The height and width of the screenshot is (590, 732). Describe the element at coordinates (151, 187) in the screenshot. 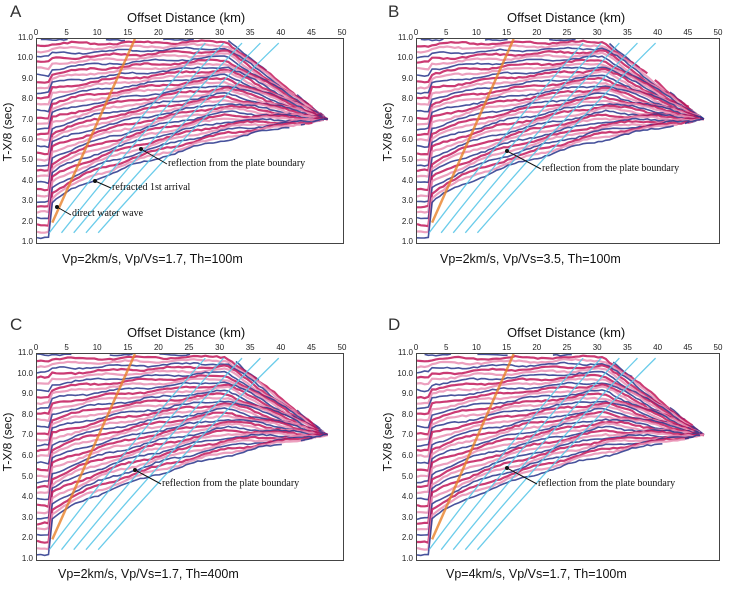

I see `annotation-refracted: refracted 1st arrival` at that location.